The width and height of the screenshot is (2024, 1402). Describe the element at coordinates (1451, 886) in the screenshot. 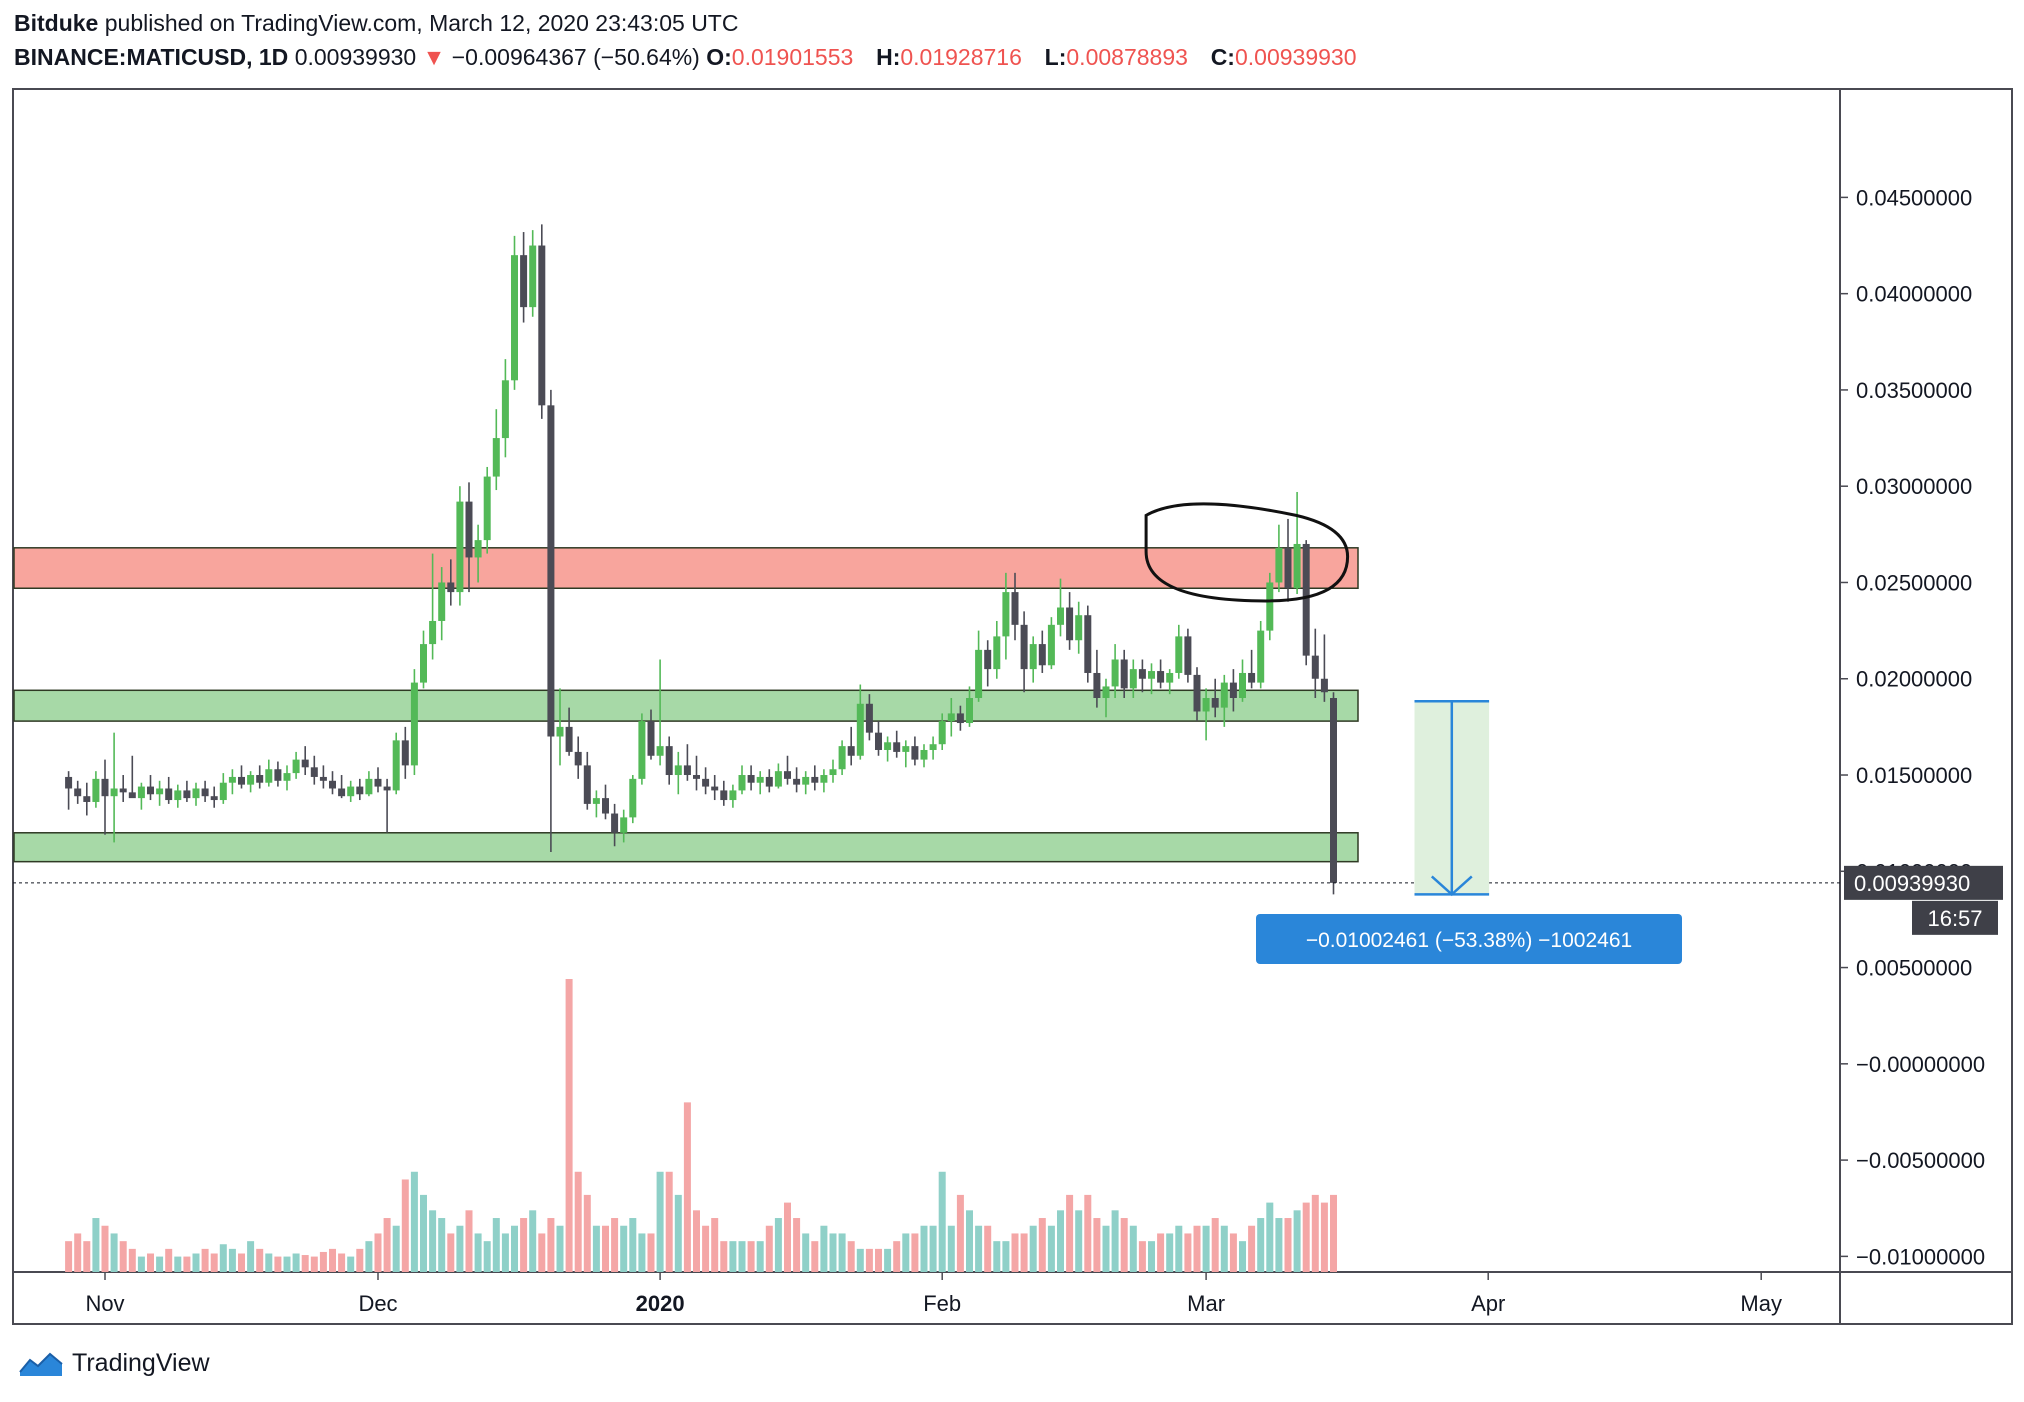

I see `measure-arrow-icon` at that location.